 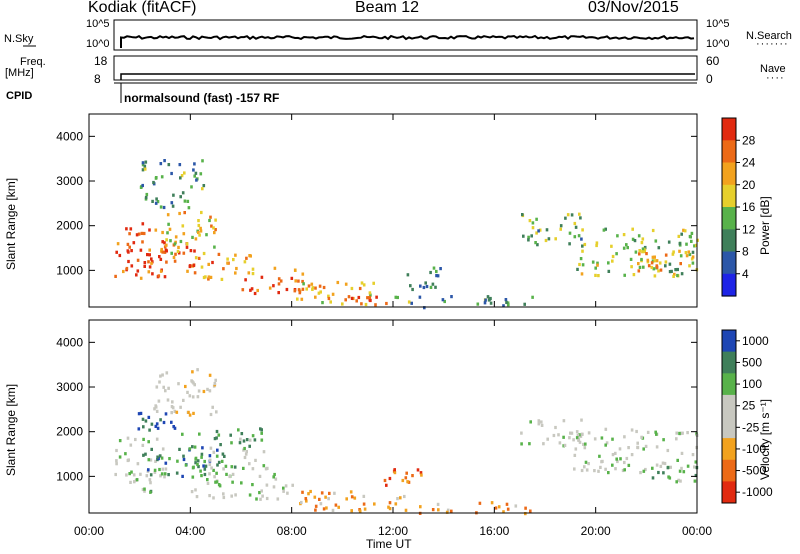 I want to click on colorbar-layer: 4 8 12 16 20 24 28 1000 500 100 25 -25 -100 -500 -1000, so click(x=747, y=310).